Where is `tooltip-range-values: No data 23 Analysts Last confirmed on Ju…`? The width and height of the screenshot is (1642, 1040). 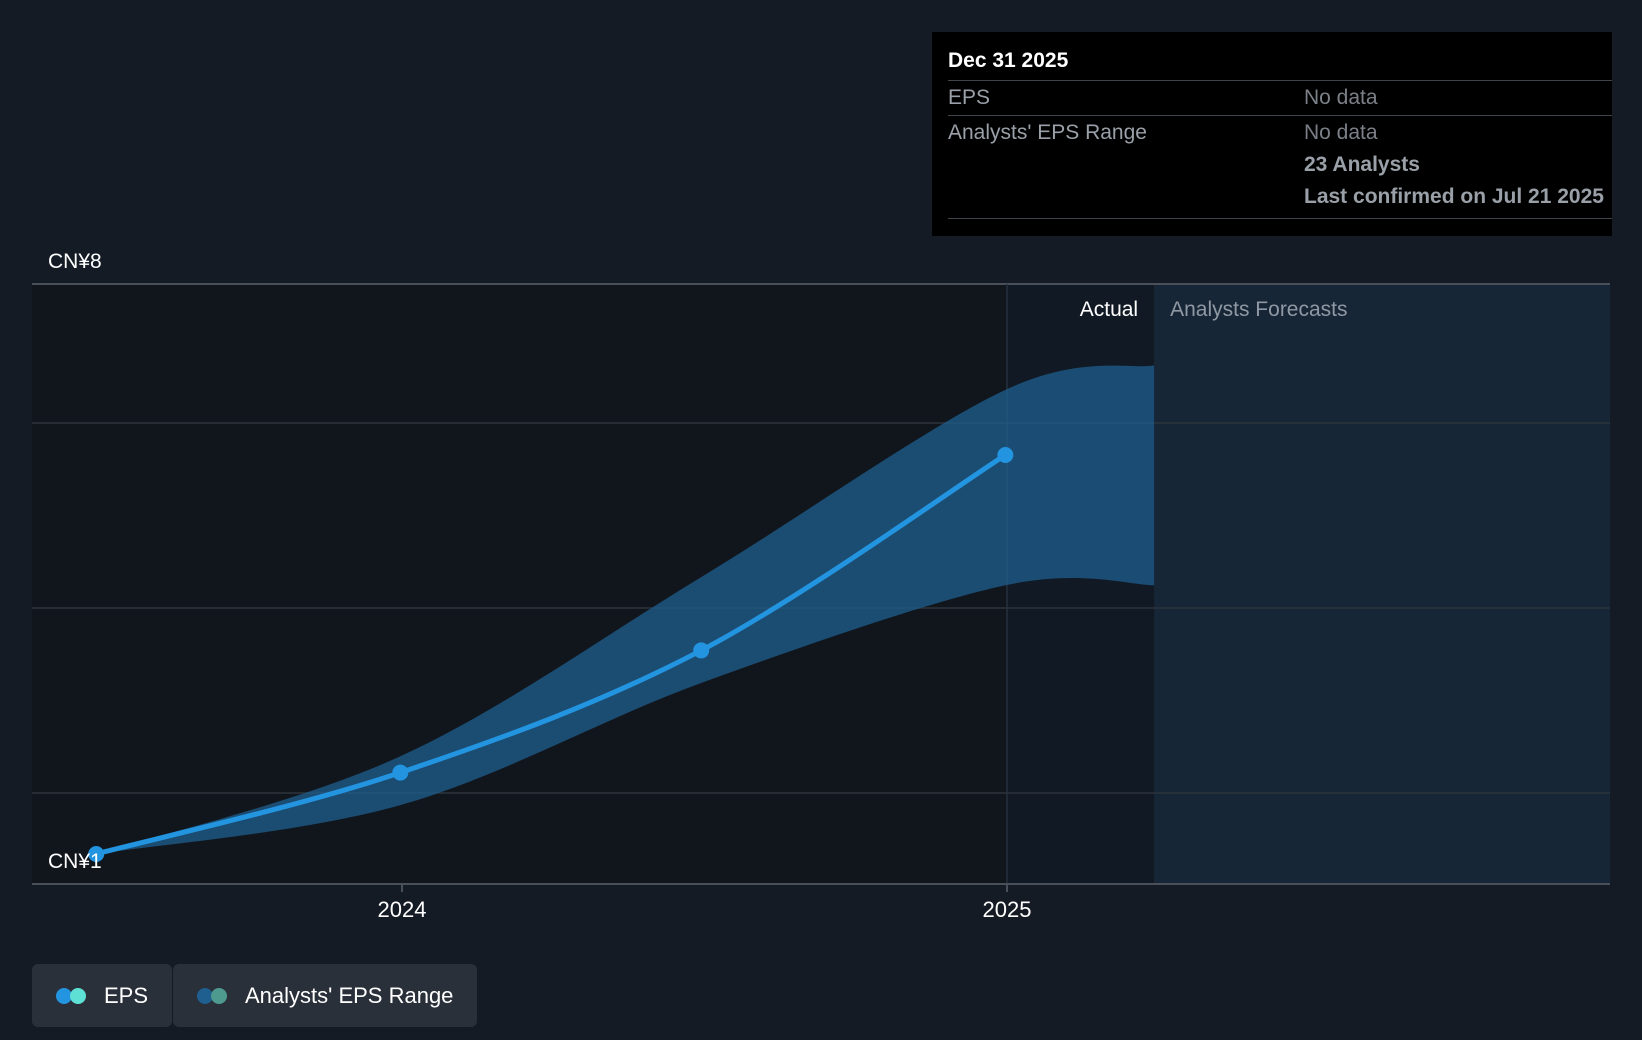
tooltip-range-values: No data 23 Analysts Last confirmed on Ju… is located at coordinates (1458, 167).